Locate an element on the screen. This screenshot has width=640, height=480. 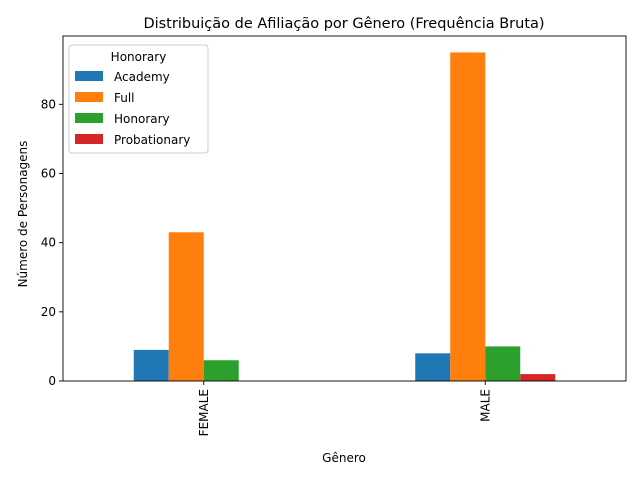
y-tick-label: 20 is located at coordinates (48, 312).